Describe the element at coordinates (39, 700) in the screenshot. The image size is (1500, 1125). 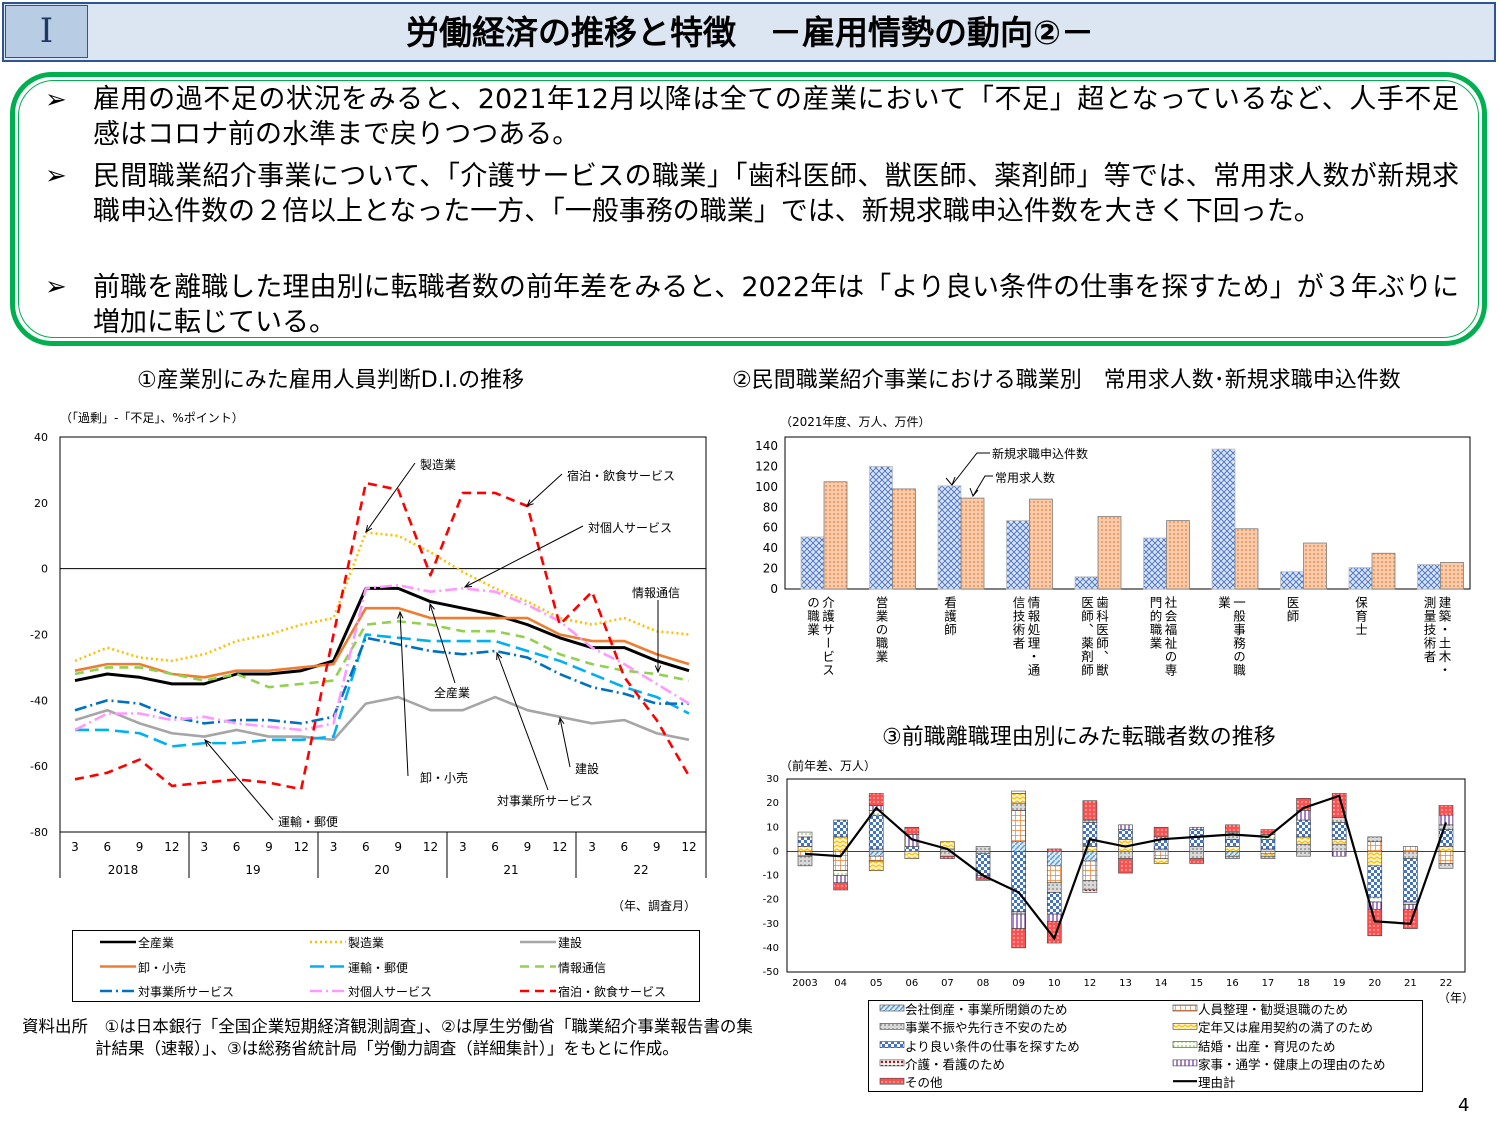
I see `y-tick-label: -40` at that location.